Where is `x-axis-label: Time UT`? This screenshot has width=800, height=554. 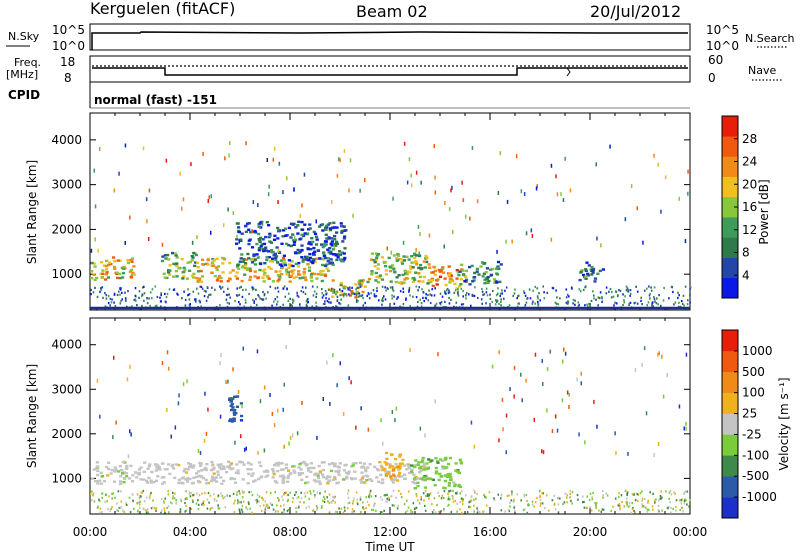
x-axis-label: Time UT is located at coordinates (389, 547).